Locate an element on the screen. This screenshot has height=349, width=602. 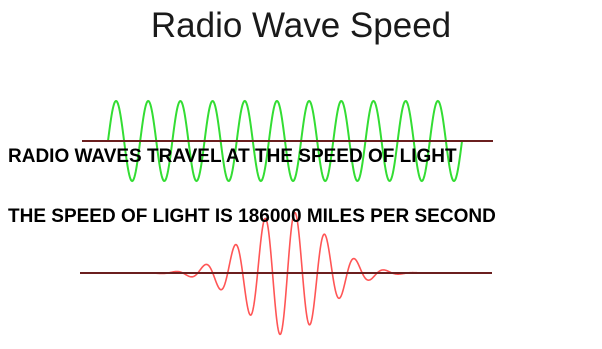
slide-title: Radio Wave Speed is located at coordinates (301, 25).